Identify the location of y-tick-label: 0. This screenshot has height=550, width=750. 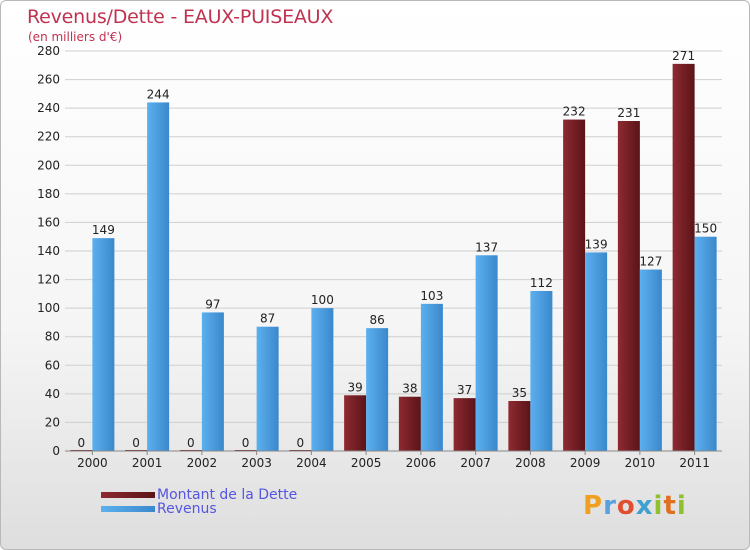
(56, 451).